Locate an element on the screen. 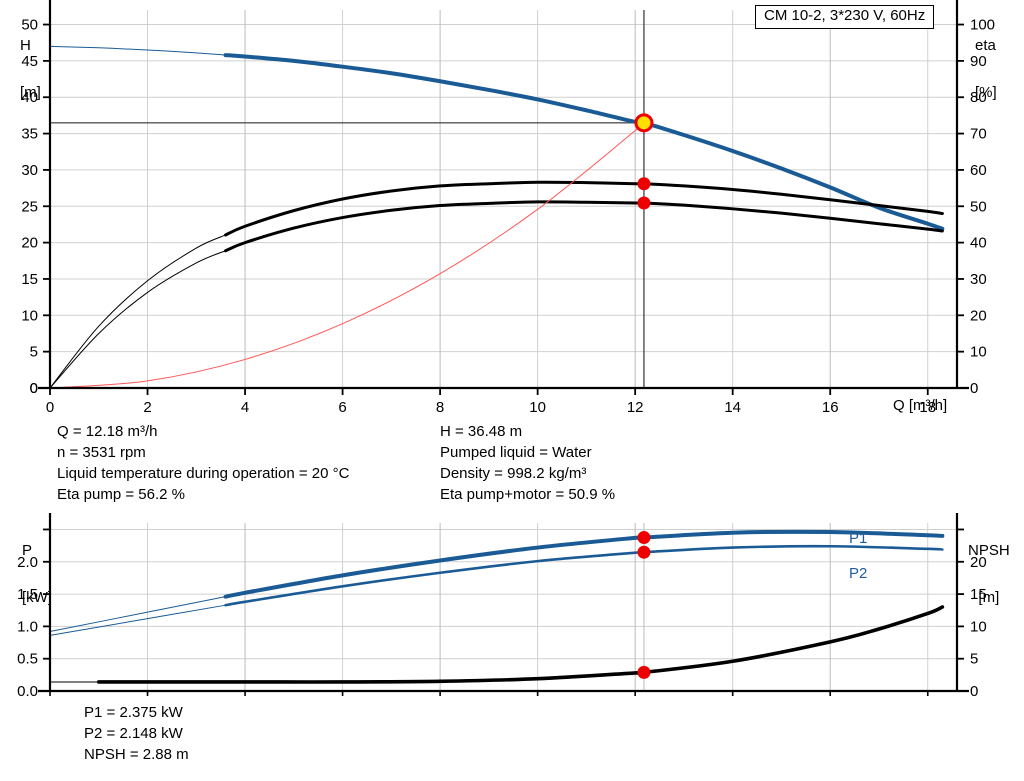 This screenshot has width=1024, height=781. tick-label-left: 0.0 is located at coordinates (27, 691).